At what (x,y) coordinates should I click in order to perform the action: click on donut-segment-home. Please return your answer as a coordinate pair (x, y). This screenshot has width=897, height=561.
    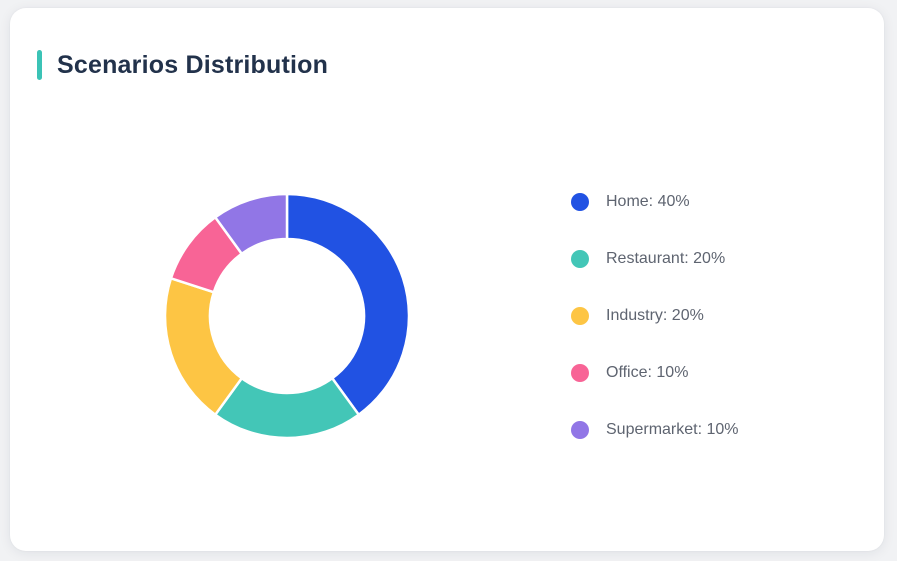
    Looking at the image, I should click on (348, 304).